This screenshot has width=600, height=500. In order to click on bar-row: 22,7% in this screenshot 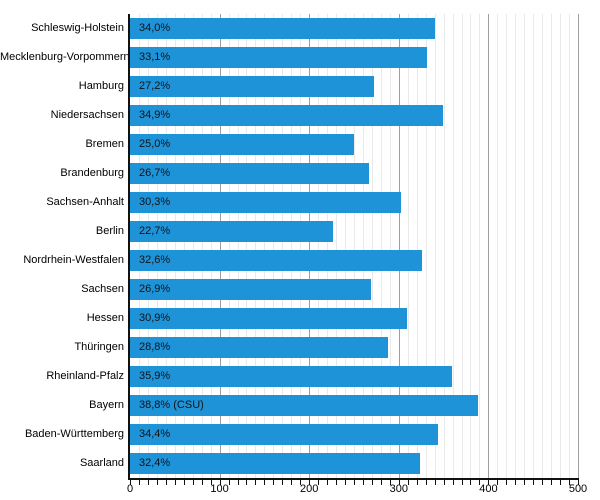, I will do `click(354, 231)`.